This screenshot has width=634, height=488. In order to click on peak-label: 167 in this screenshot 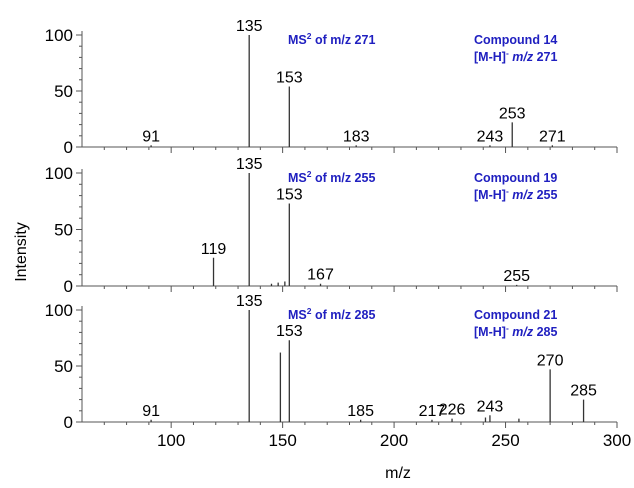, I will do `click(320, 275)`.